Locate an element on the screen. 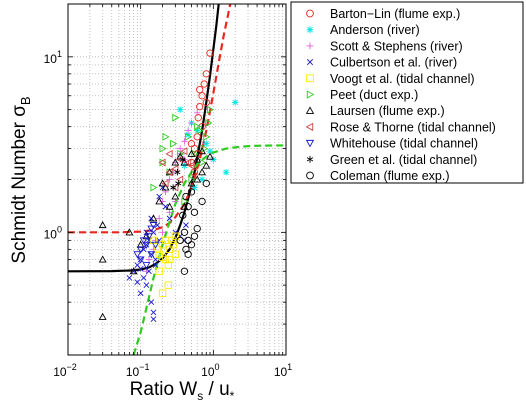 The width and height of the screenshot is (526, 404). legend-entry: Culbertson et al. (river) is located at coordinates (381, 63).